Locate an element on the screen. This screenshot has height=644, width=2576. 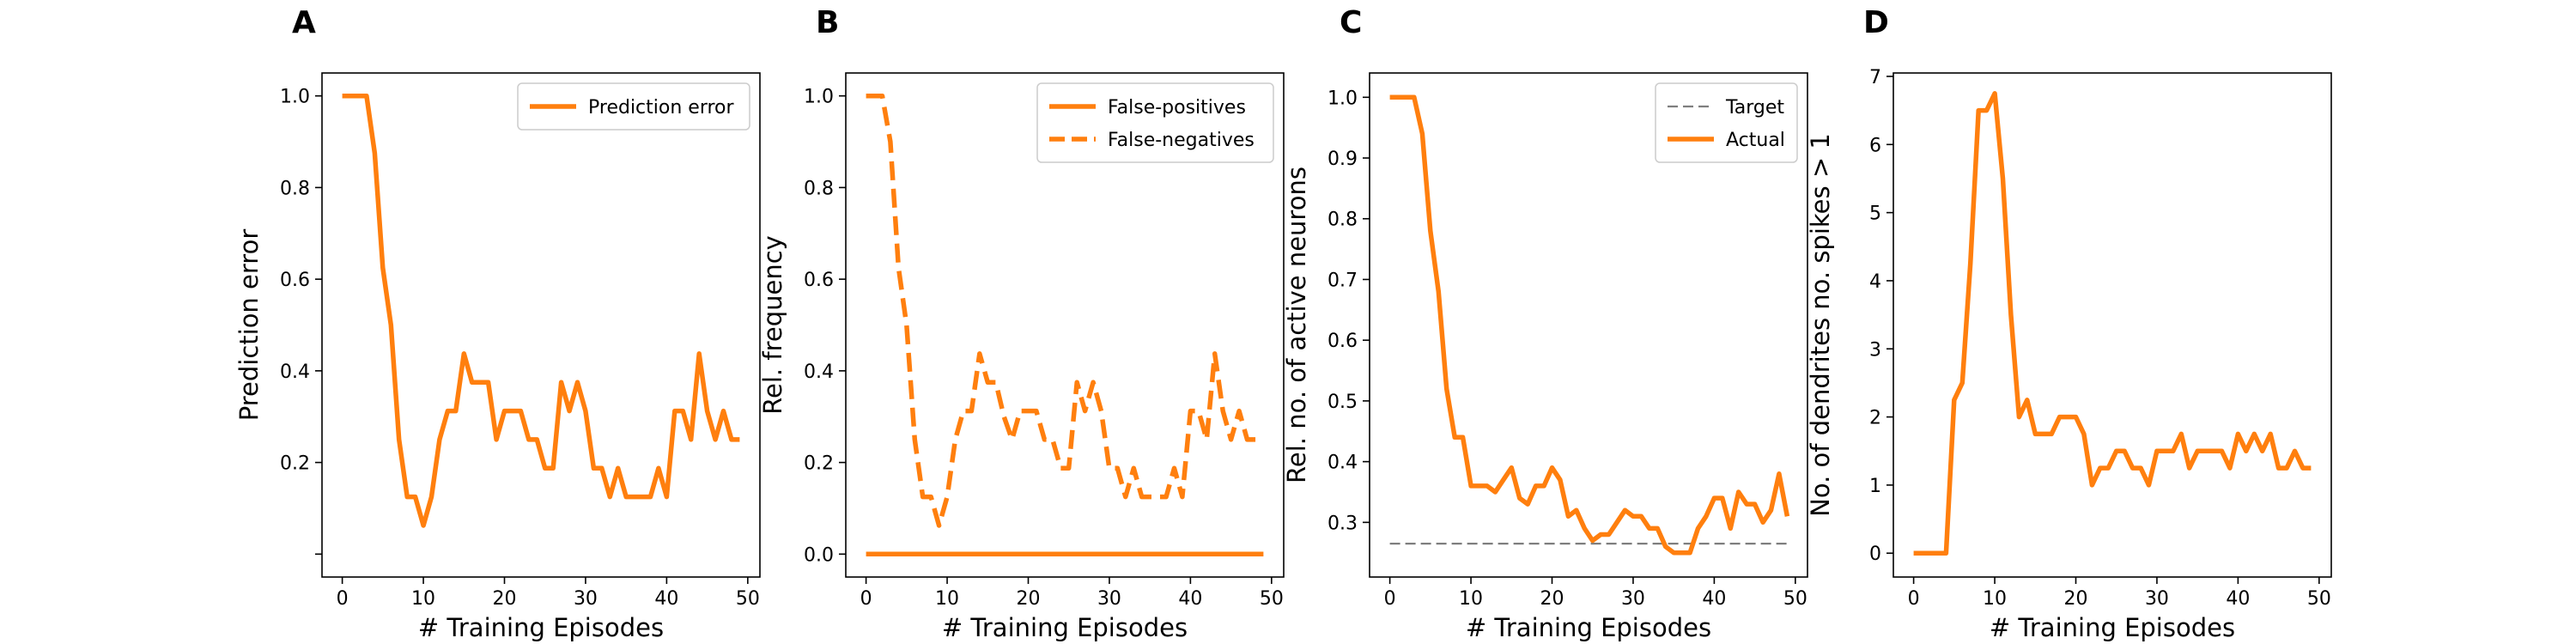
y-tick-label: 0 is located at coordinates (1875, 554).